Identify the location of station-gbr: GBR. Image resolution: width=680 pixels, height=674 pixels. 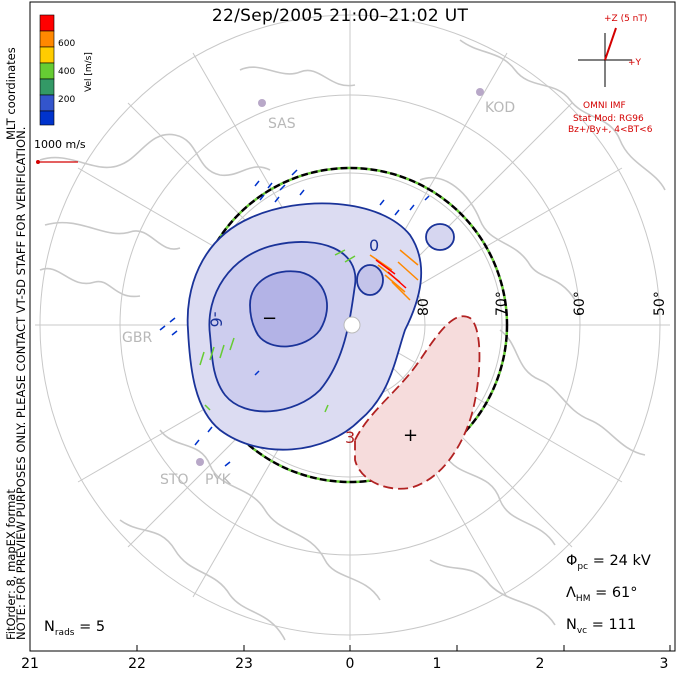
(137, 338).